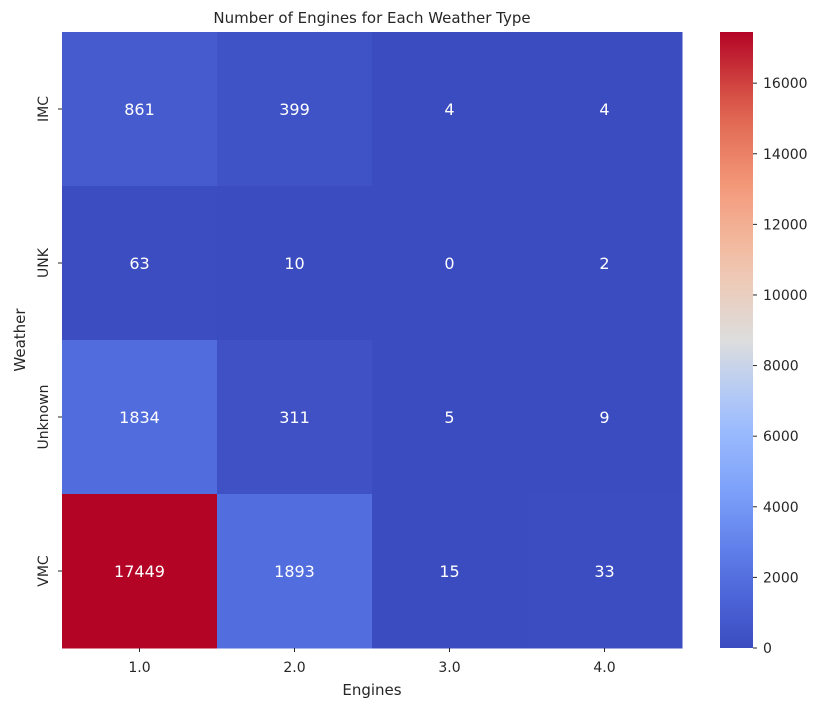 The image size is (822, 710). Describe the element at coordinates (785, 84) in the screenshot. I see `colorbar-tick-label: 16000` at that location.